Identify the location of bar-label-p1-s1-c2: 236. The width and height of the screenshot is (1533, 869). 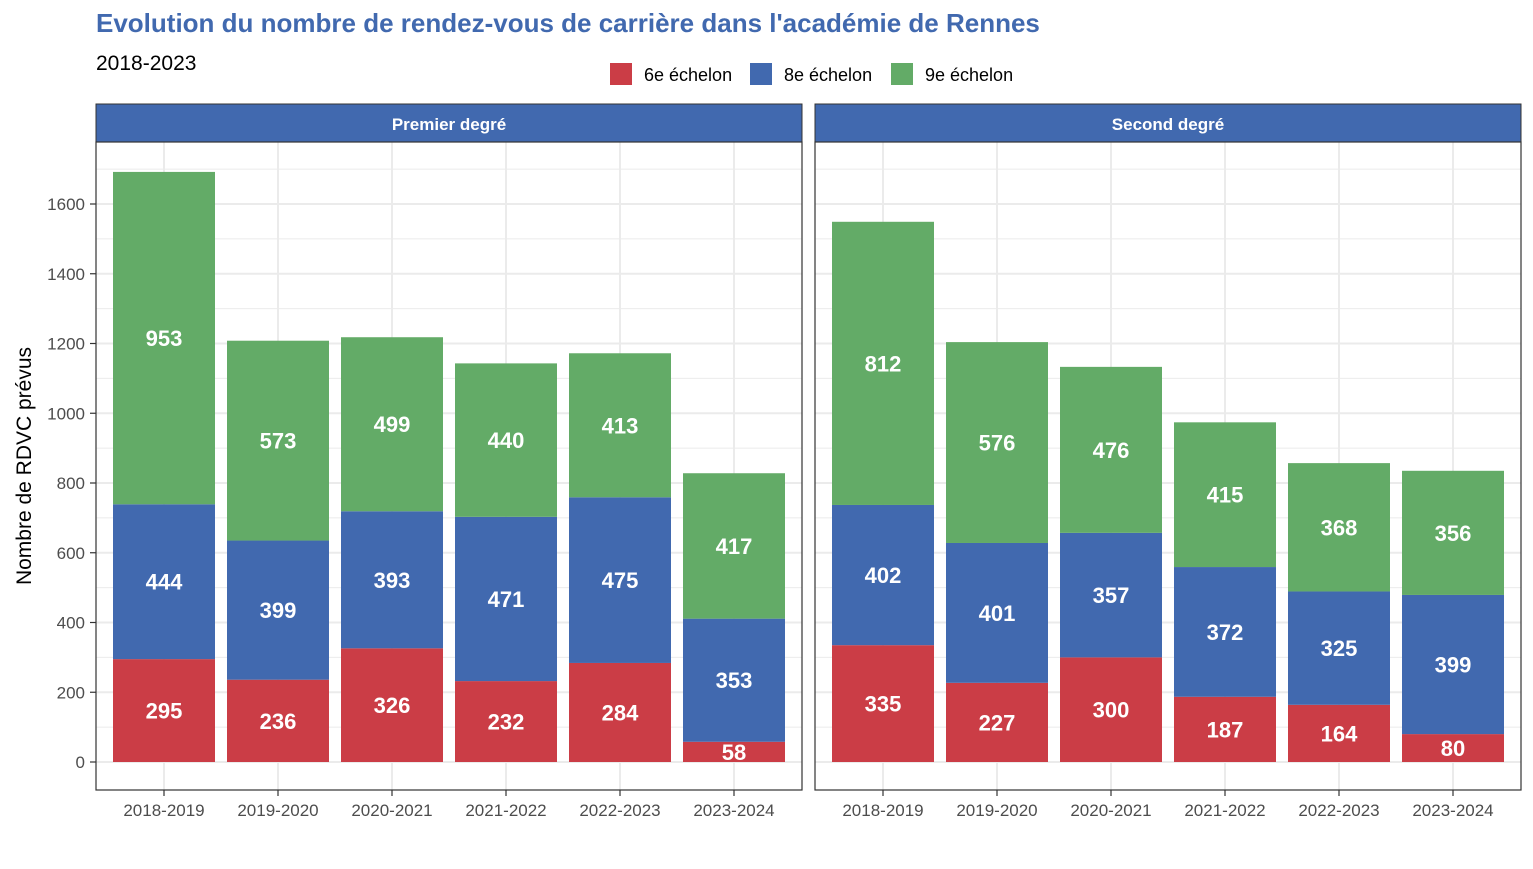
(278, 721).